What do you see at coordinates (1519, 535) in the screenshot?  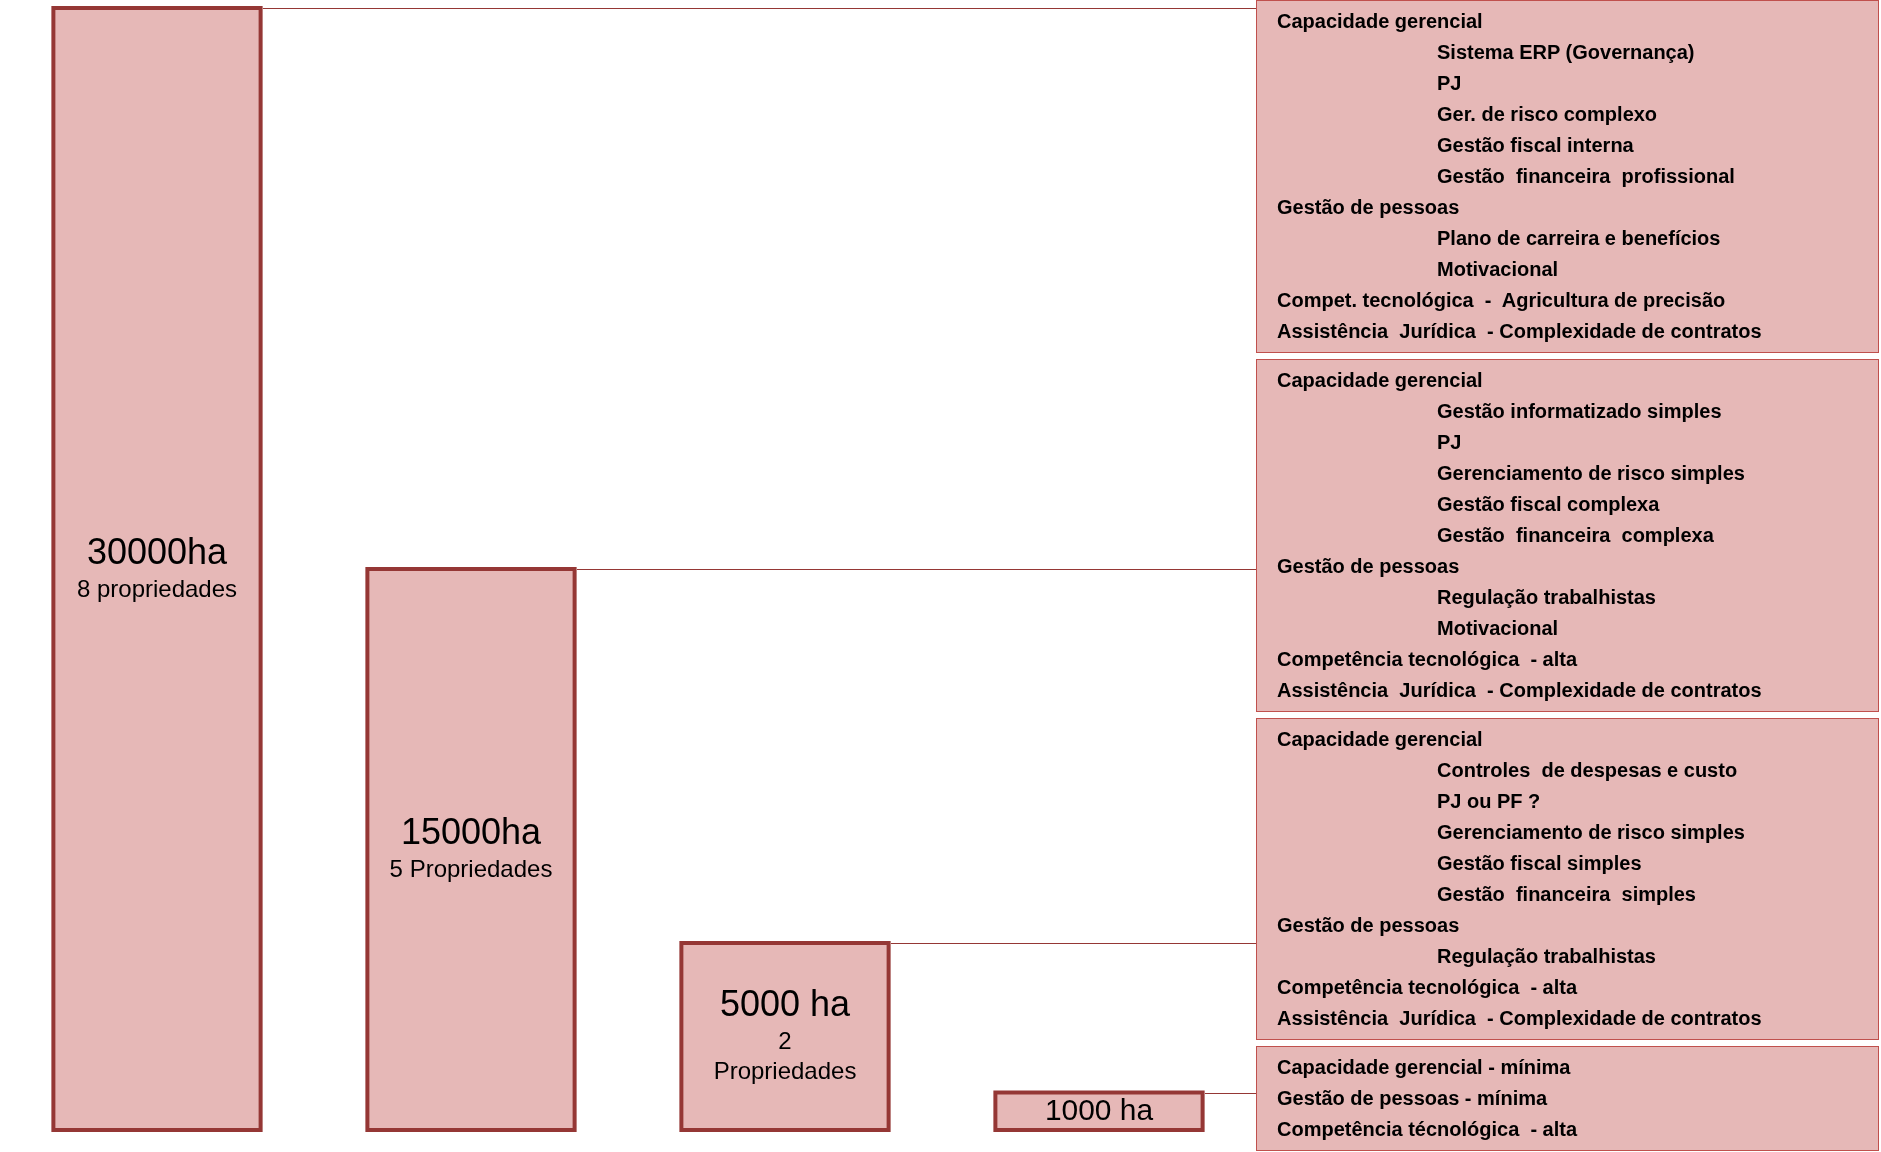 I see `text: Capacidade gerencial Gestão informatizado simples PJ Gerenciamento de risco simples Gestão fiscal complexa Gestão financeira complexa Gestão de pessoas Regulação trabalhistas Motivacional Competência tecnológica - alta Assistência Jurídica - Complexidade de contratos` at bounding box center [1519, 535].